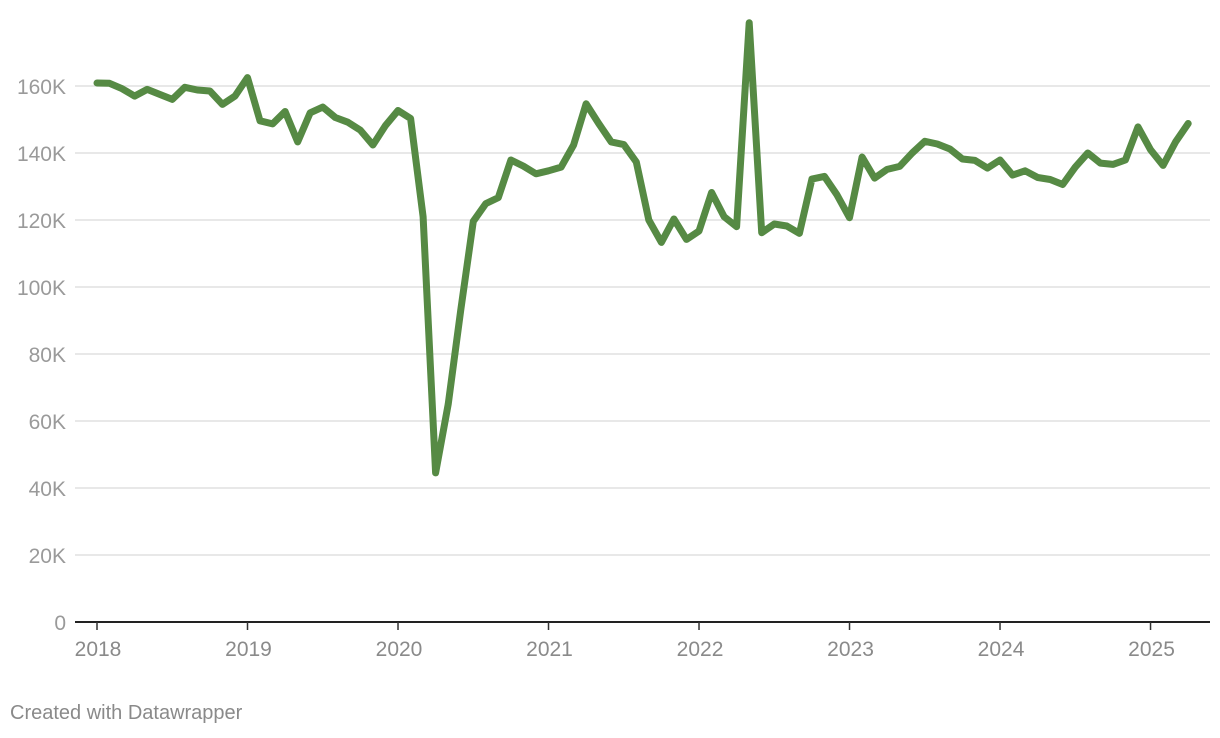 The width and height of the screenshot is (1220, 738). What do you see at coordinates (41, 288) in the screenshot?
I see `y-tick-label: 100K` at bounding box center [41, 288].